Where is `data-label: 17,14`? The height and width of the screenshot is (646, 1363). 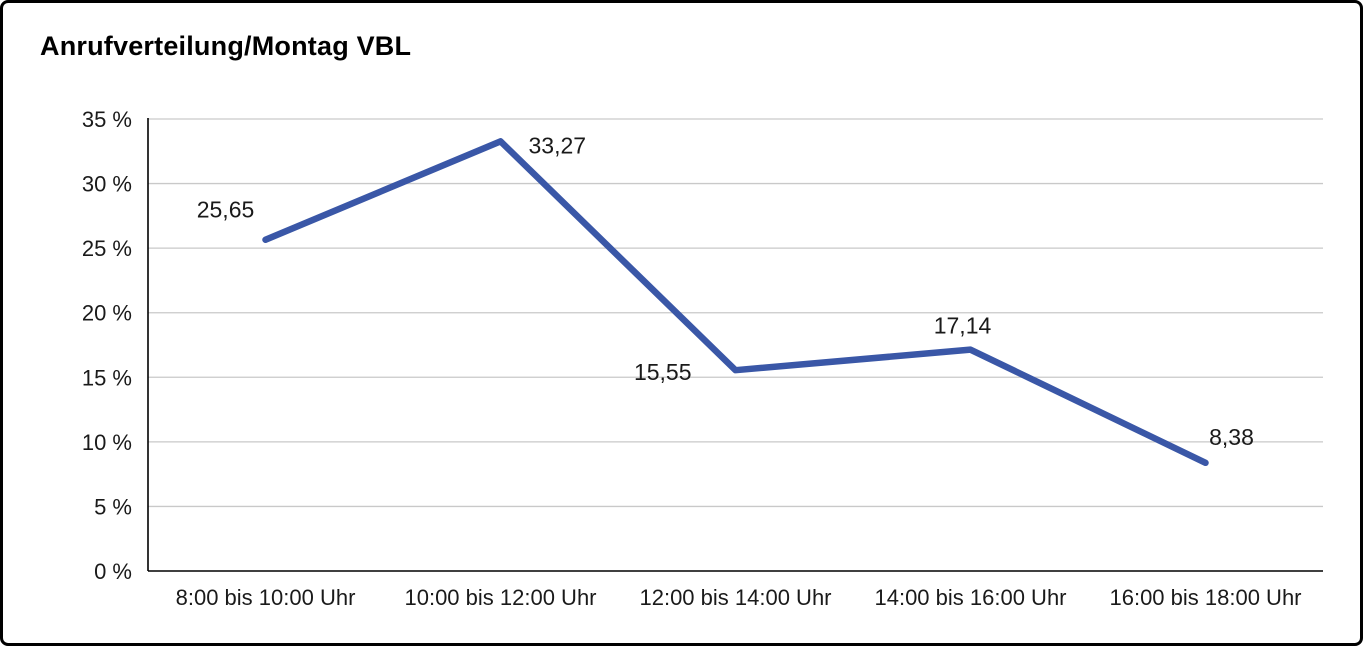
data-label: 17,14 is located at coordinates (963, 326).